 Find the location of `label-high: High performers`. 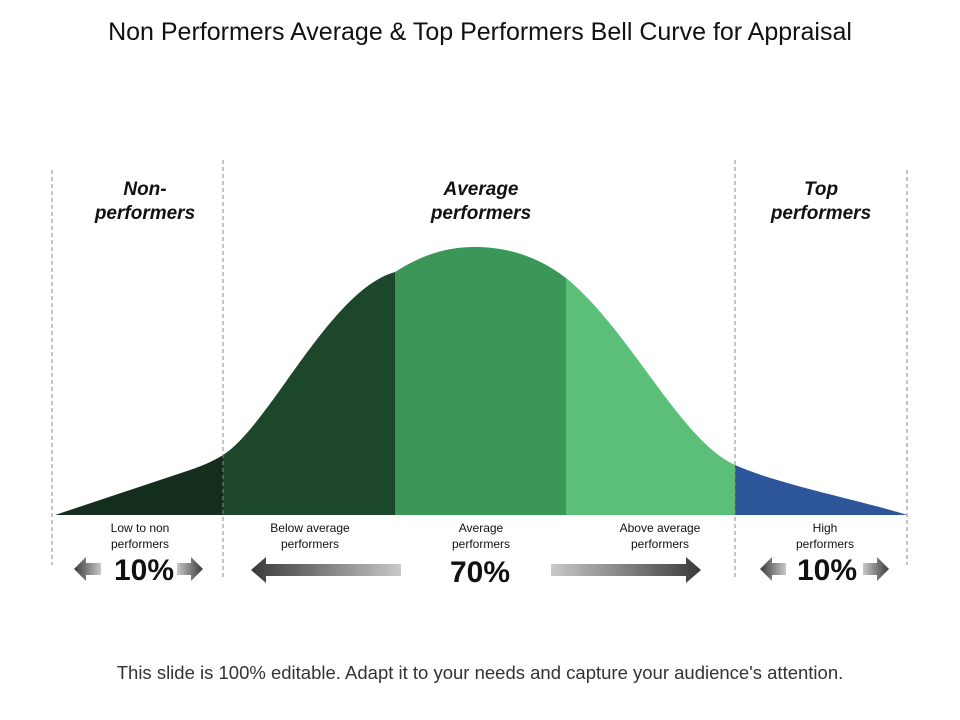

label-high: High performers is located at coordinates (824, 536).